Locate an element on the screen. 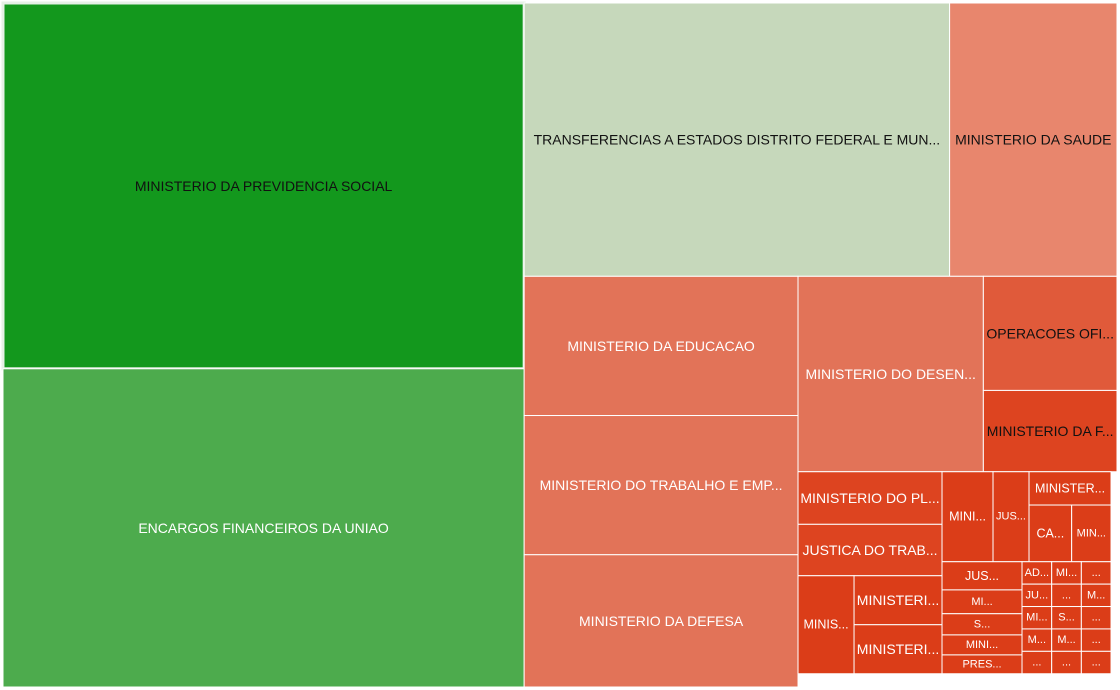 The image size is (1120, 690). treemap-cell-label: ENCARGOS FINANCEIROS DA UNIAO is located at coordinates (263, 528).